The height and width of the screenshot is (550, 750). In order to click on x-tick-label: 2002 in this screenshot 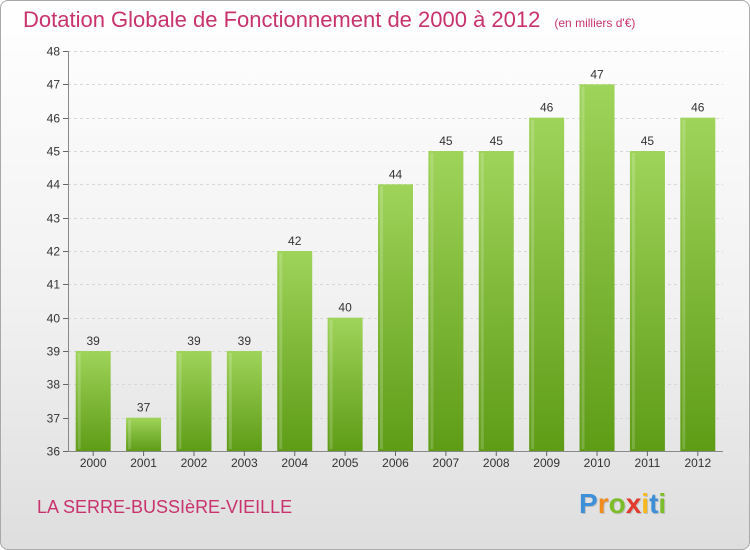, I will do `click(194, 463)`.